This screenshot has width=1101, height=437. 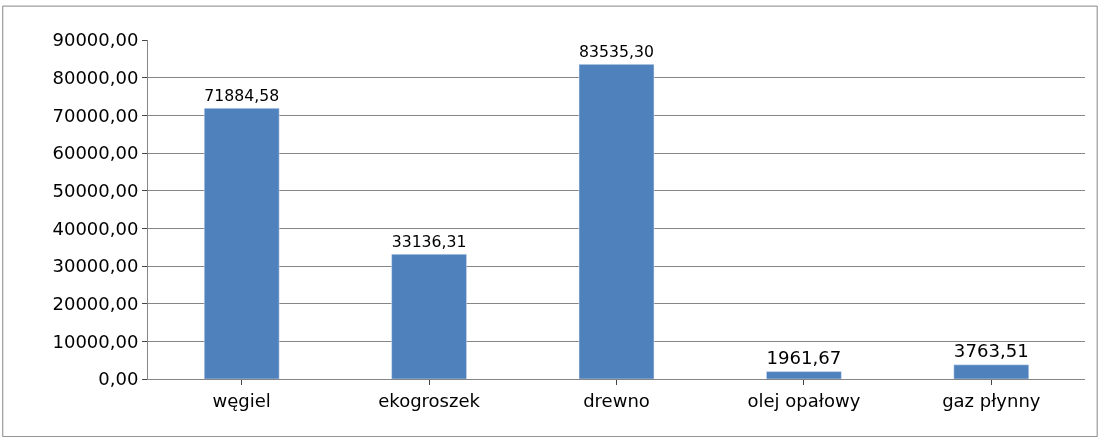 I want to click on x-tick-label: węgiel, so click(x=241, y=400).